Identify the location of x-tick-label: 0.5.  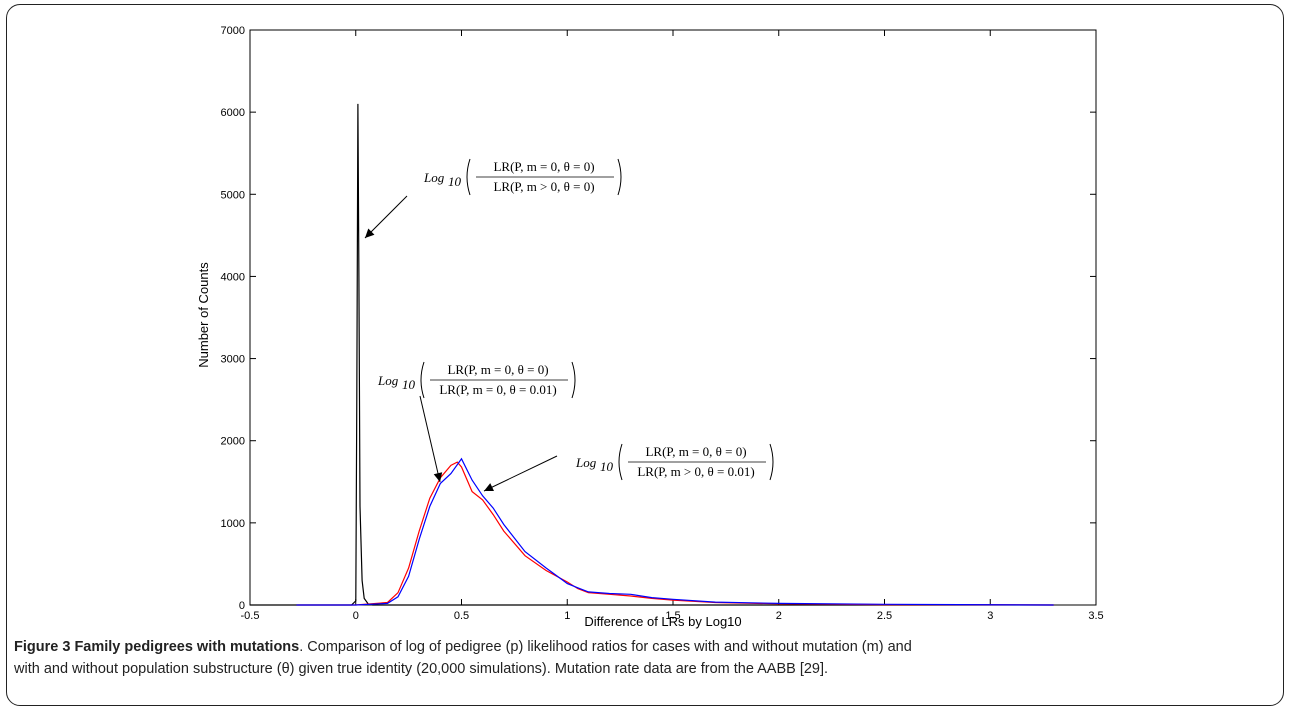
(461, 616).